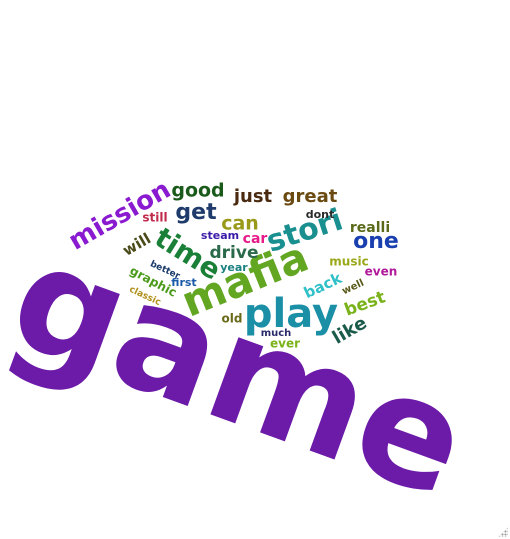 The height and width of the screenshot is (539, 510). I want to click on word-still: still, so click(154, 218).